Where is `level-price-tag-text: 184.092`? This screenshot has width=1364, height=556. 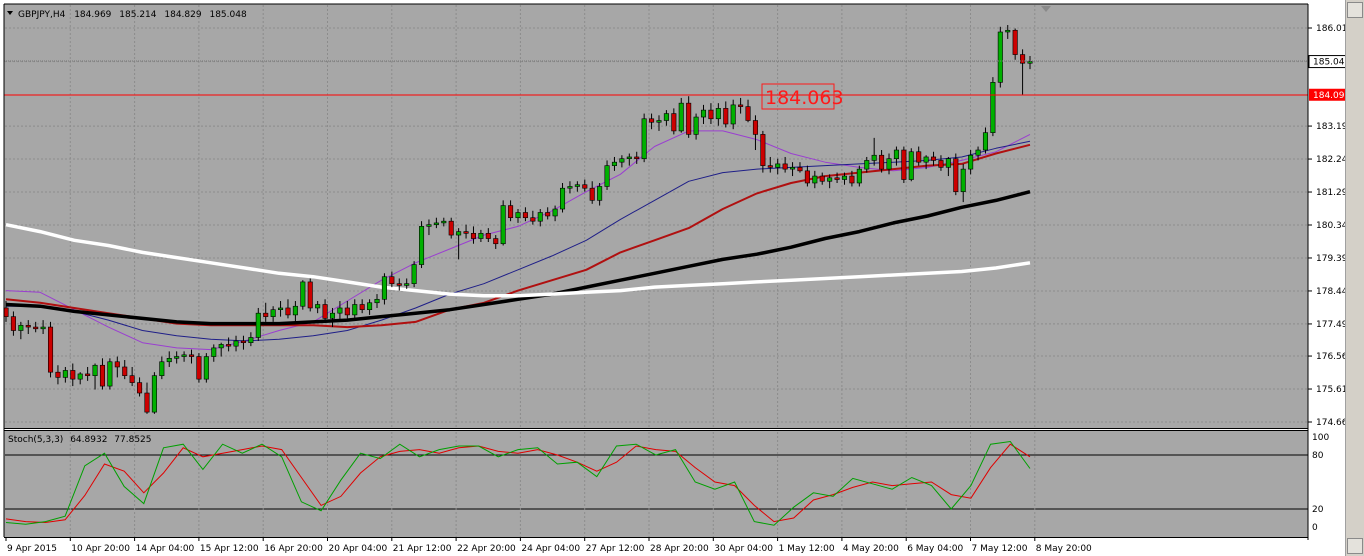 level-price-tag-text: 184.092 is located at coordinates (1331, 96).